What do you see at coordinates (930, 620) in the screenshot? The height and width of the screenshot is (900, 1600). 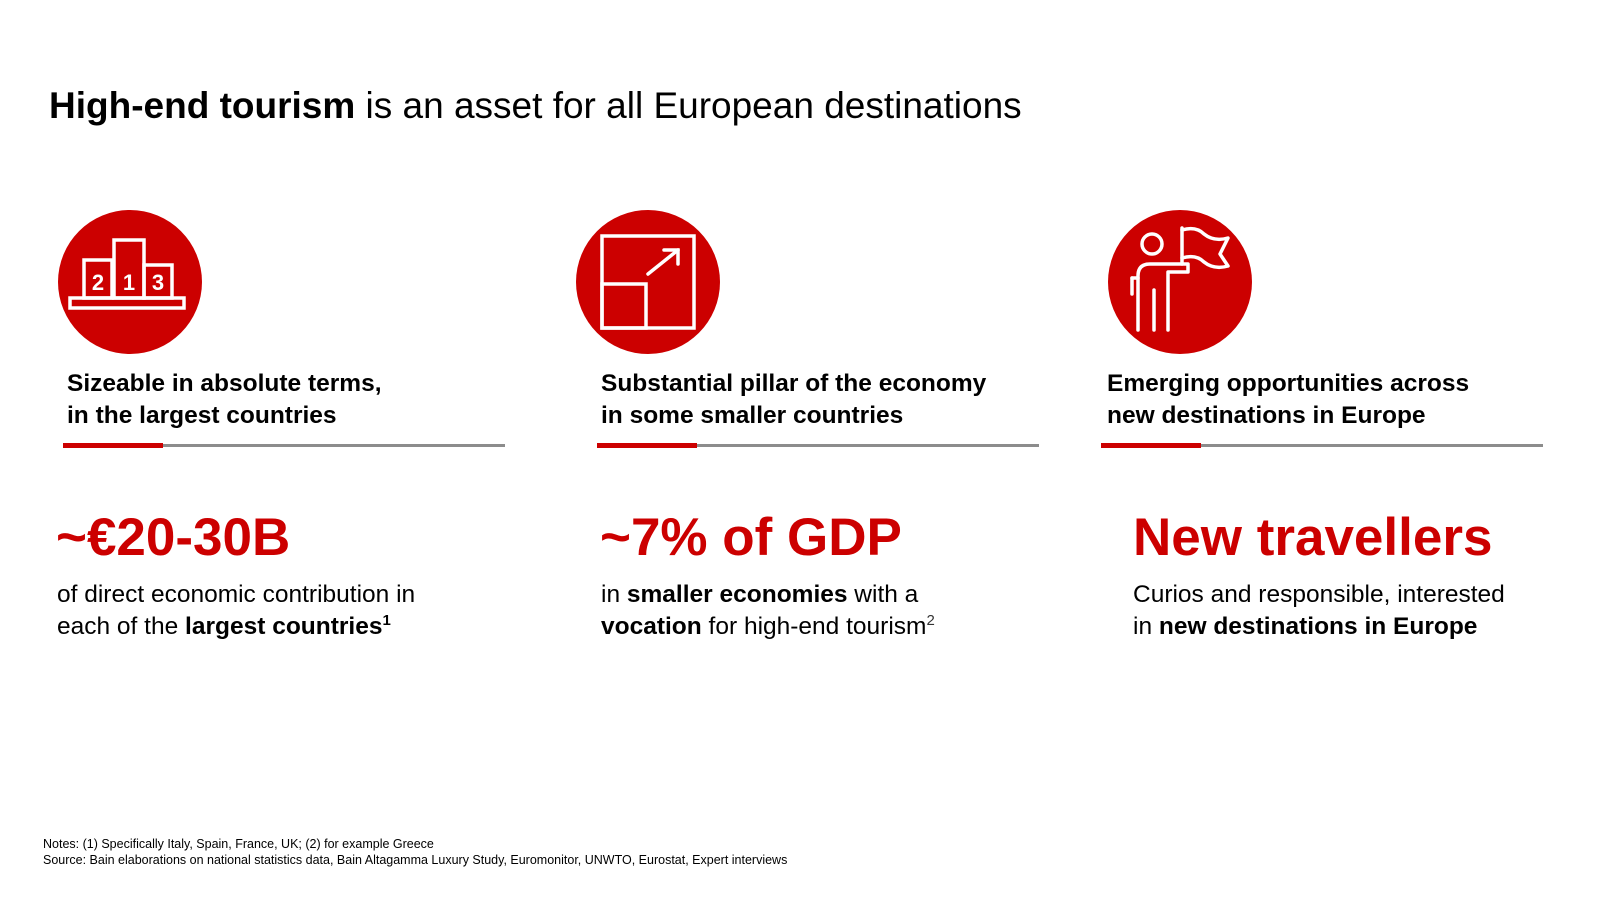 I see `col2-desc-footnote: 2` at bounding box center [930, 620].